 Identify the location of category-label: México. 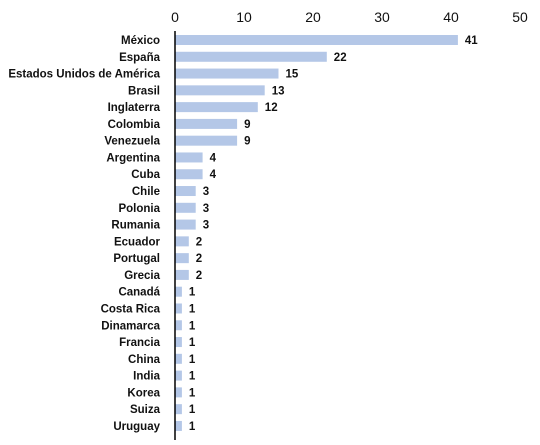
(140, 41).